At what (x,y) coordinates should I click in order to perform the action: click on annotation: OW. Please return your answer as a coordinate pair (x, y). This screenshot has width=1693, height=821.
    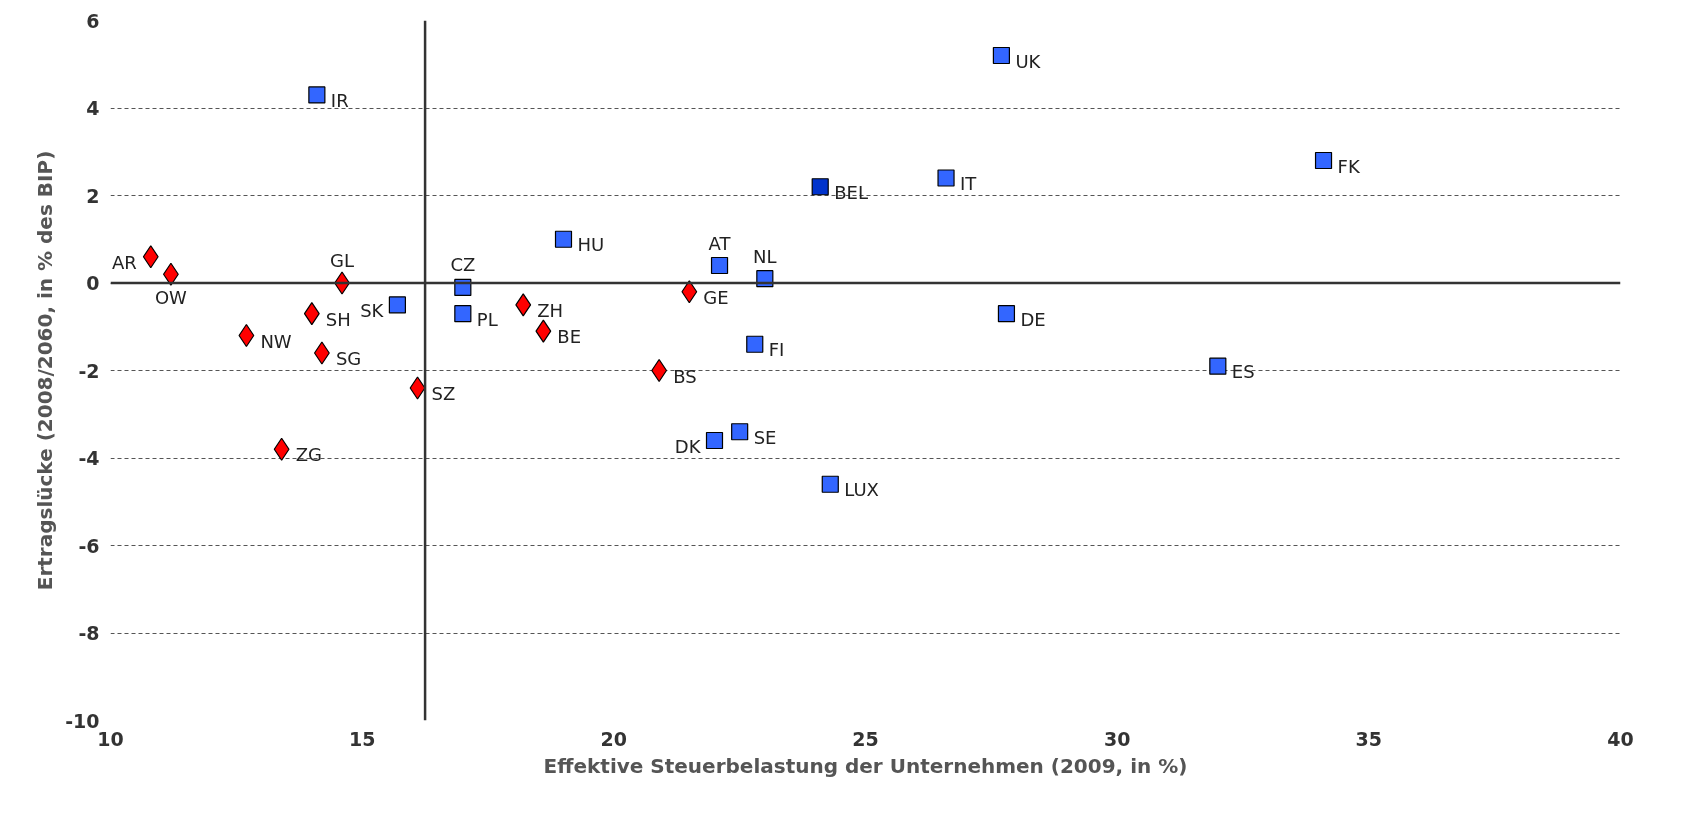
    Looking at the image, I should click on (171, 298).